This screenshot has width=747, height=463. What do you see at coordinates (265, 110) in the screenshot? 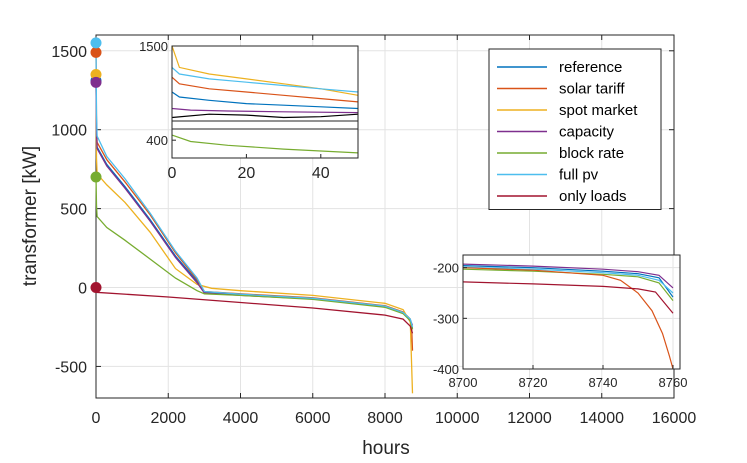
I see `inset-start-line-capacity` at bounding box center [265, 110].